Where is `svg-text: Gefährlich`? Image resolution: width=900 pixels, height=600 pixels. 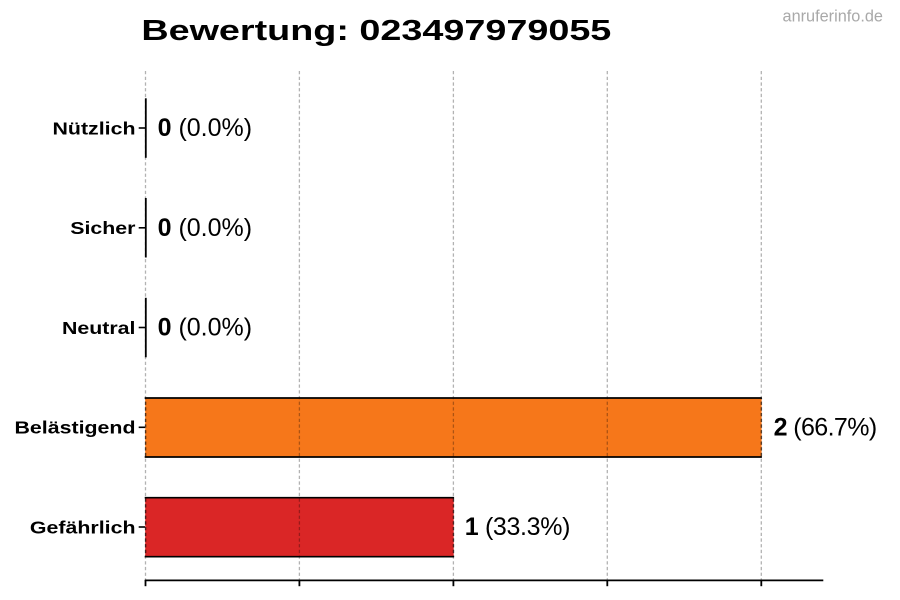 svg-text: Gefährlich is located at coordinates (83, 528).